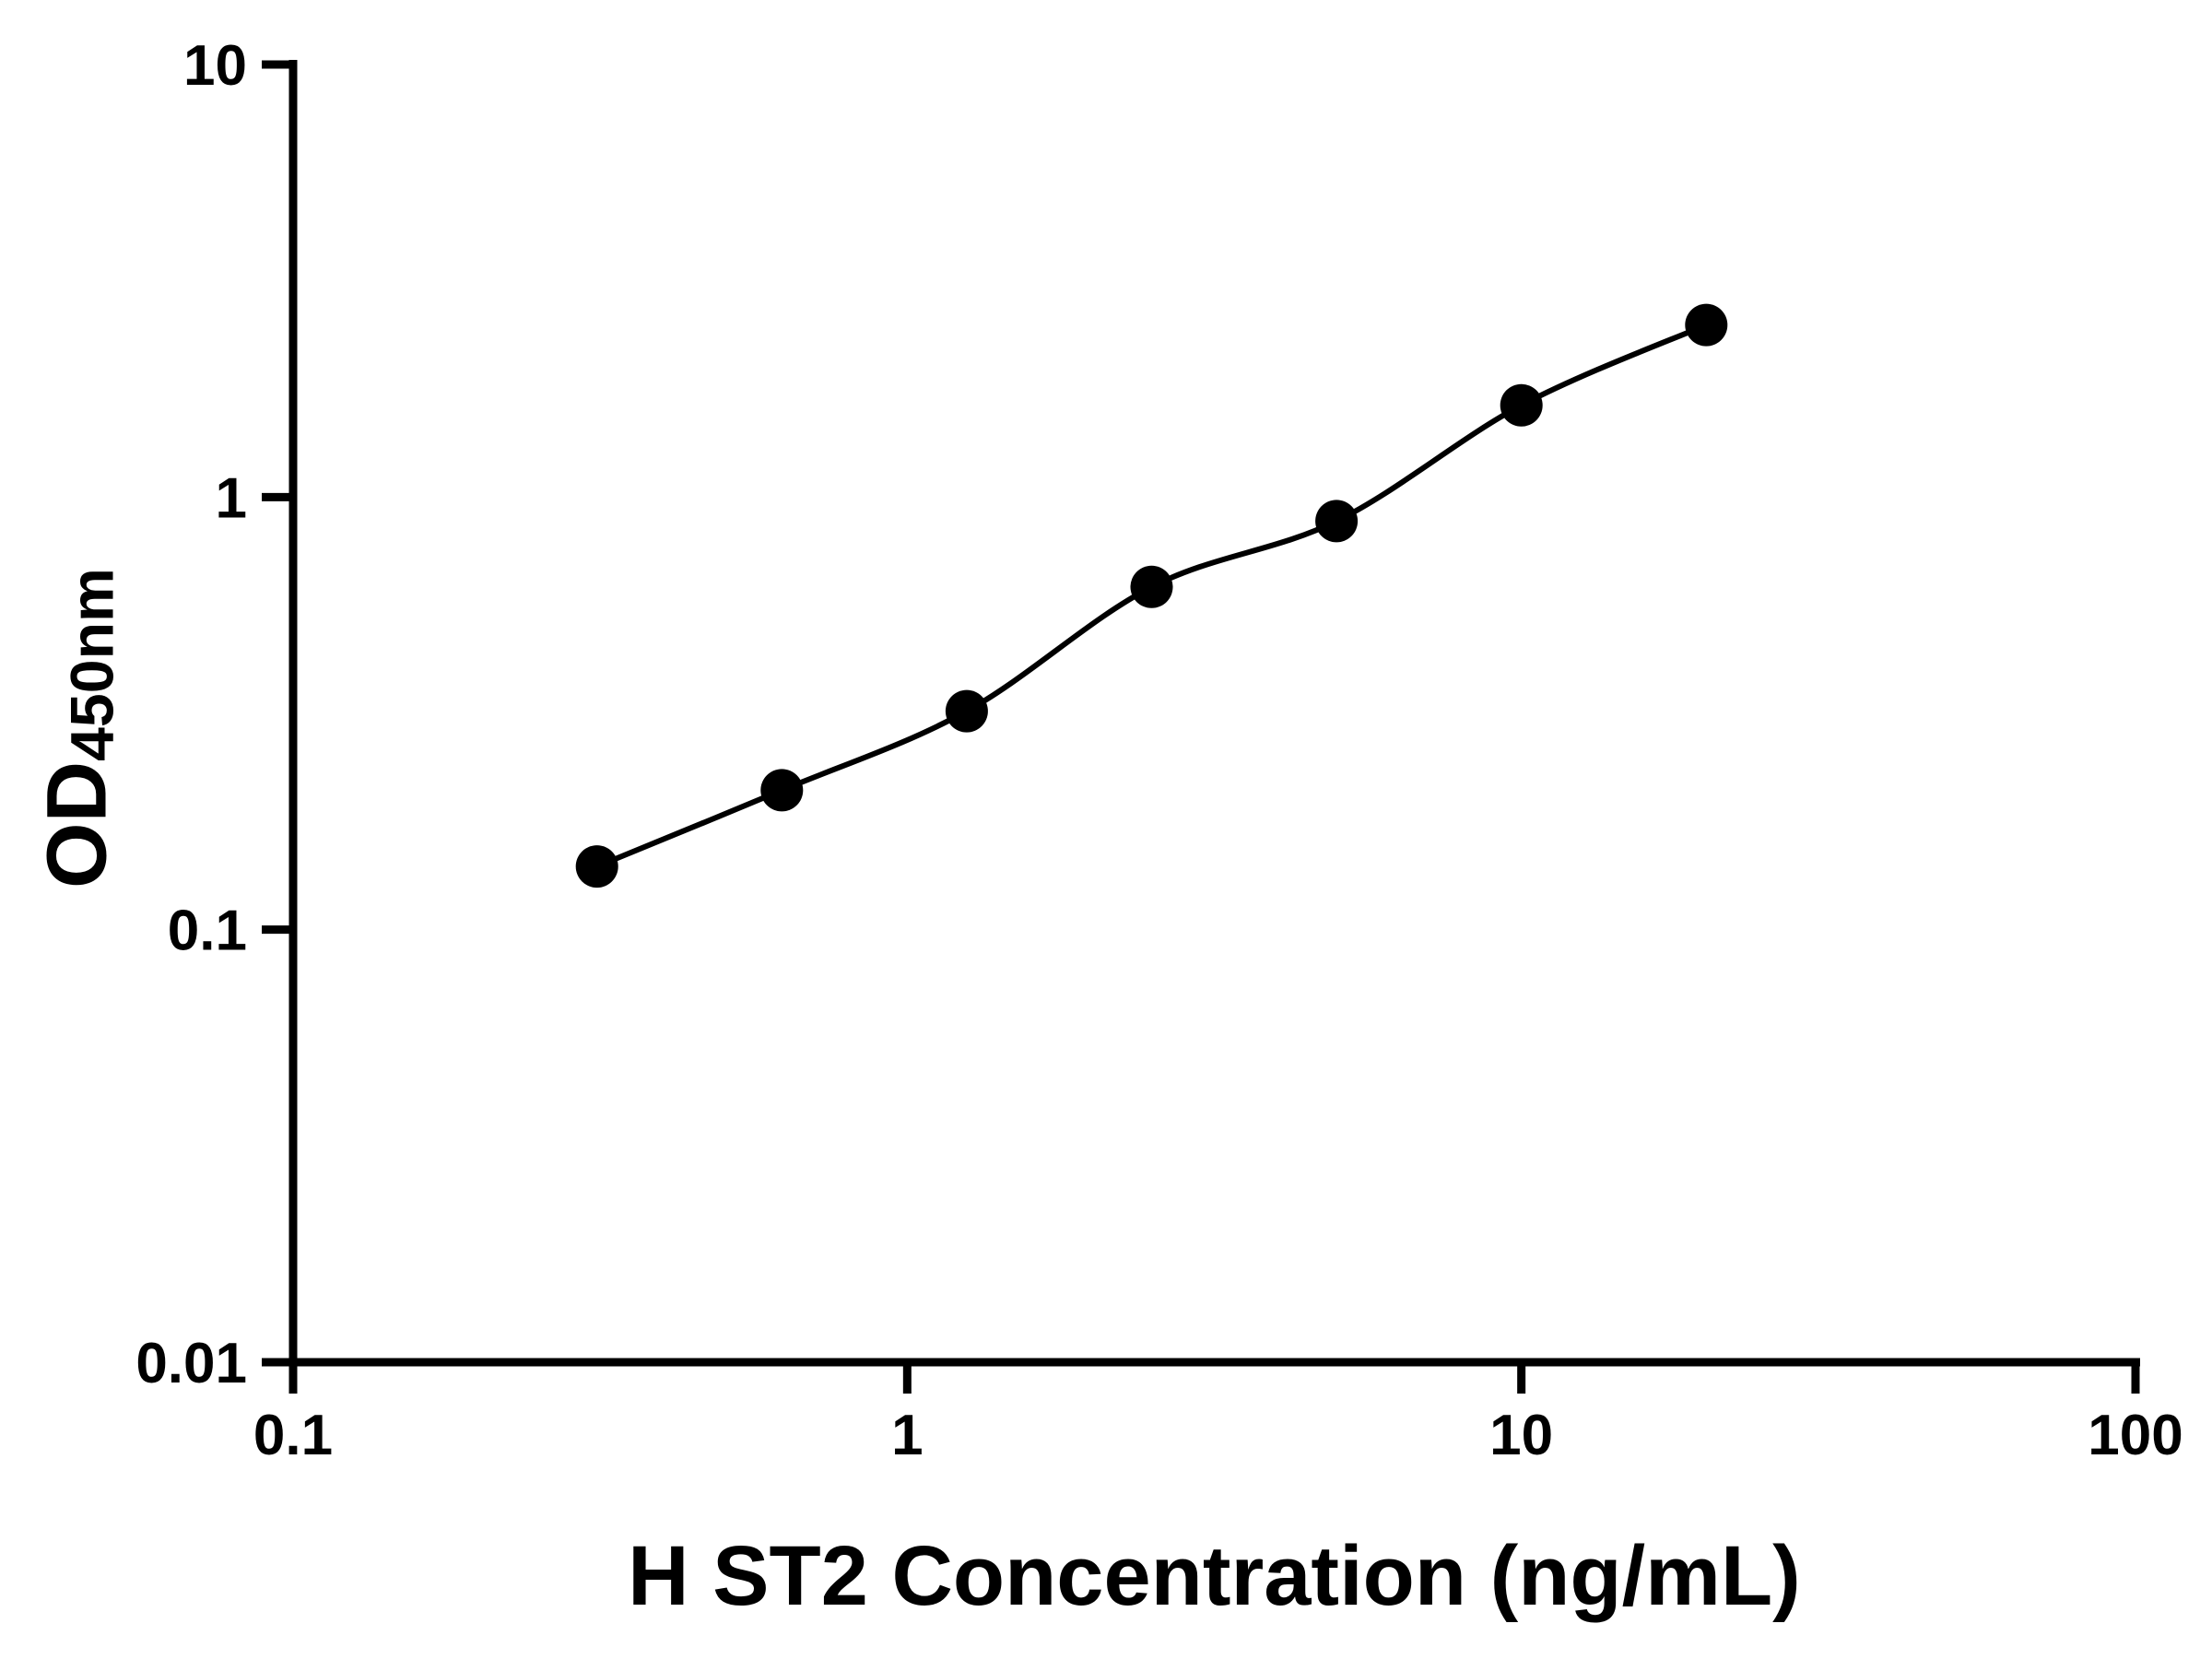  What do you see at coordinates (1521, 1435) in the screenshot?
I see `x-tick-label: 10` at bounding box center [1521, 1435].